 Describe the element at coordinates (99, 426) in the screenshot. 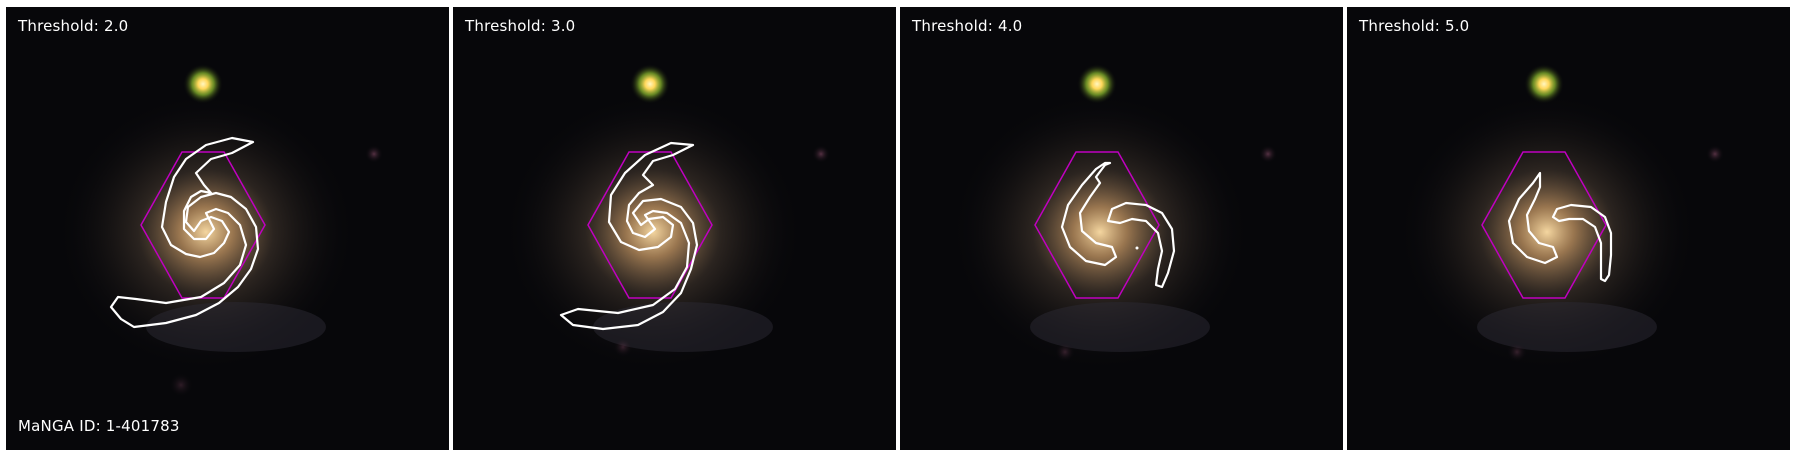

I see `galaxy-id-label: MaNGA ID: 1-401783` at that location.